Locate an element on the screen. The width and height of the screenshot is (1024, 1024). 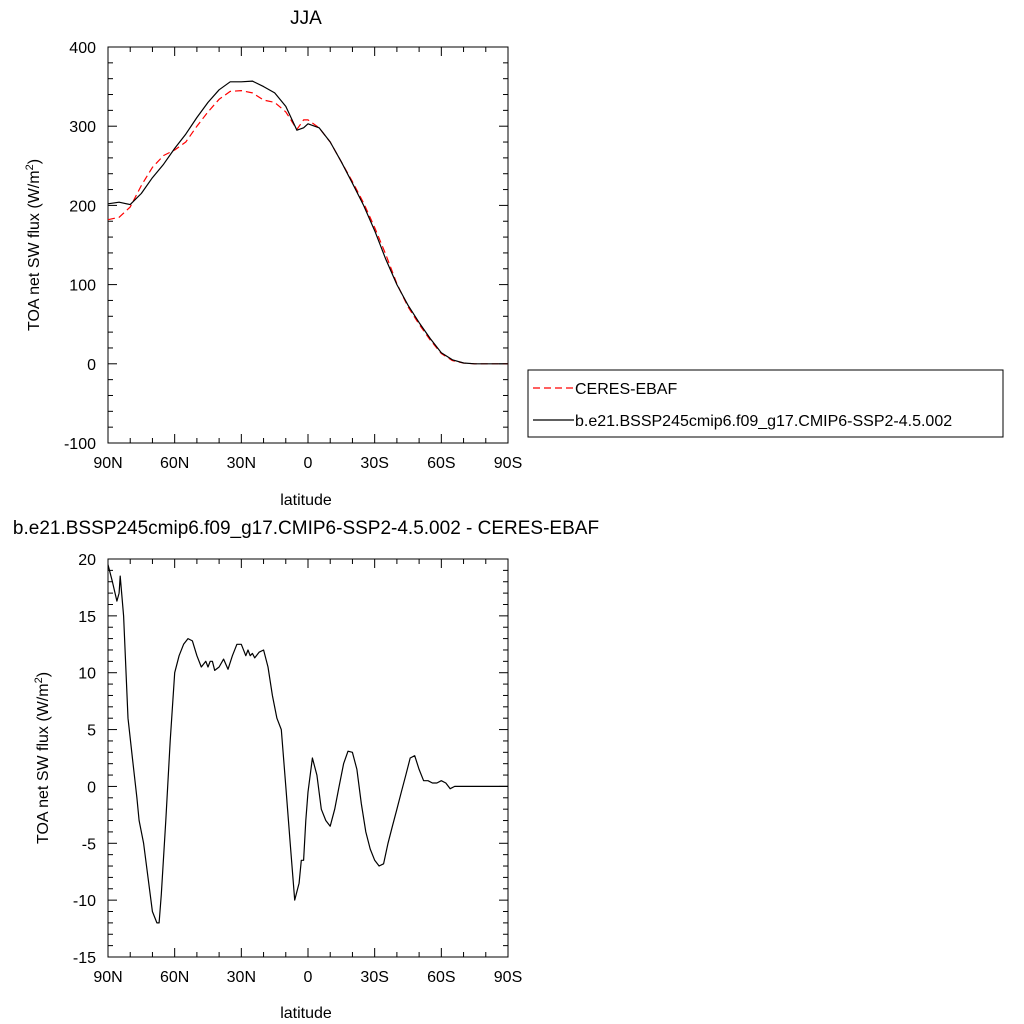
panel1-y-axis-label: TOA net SW flux (W/m2) is located at coordinates (33, 245).